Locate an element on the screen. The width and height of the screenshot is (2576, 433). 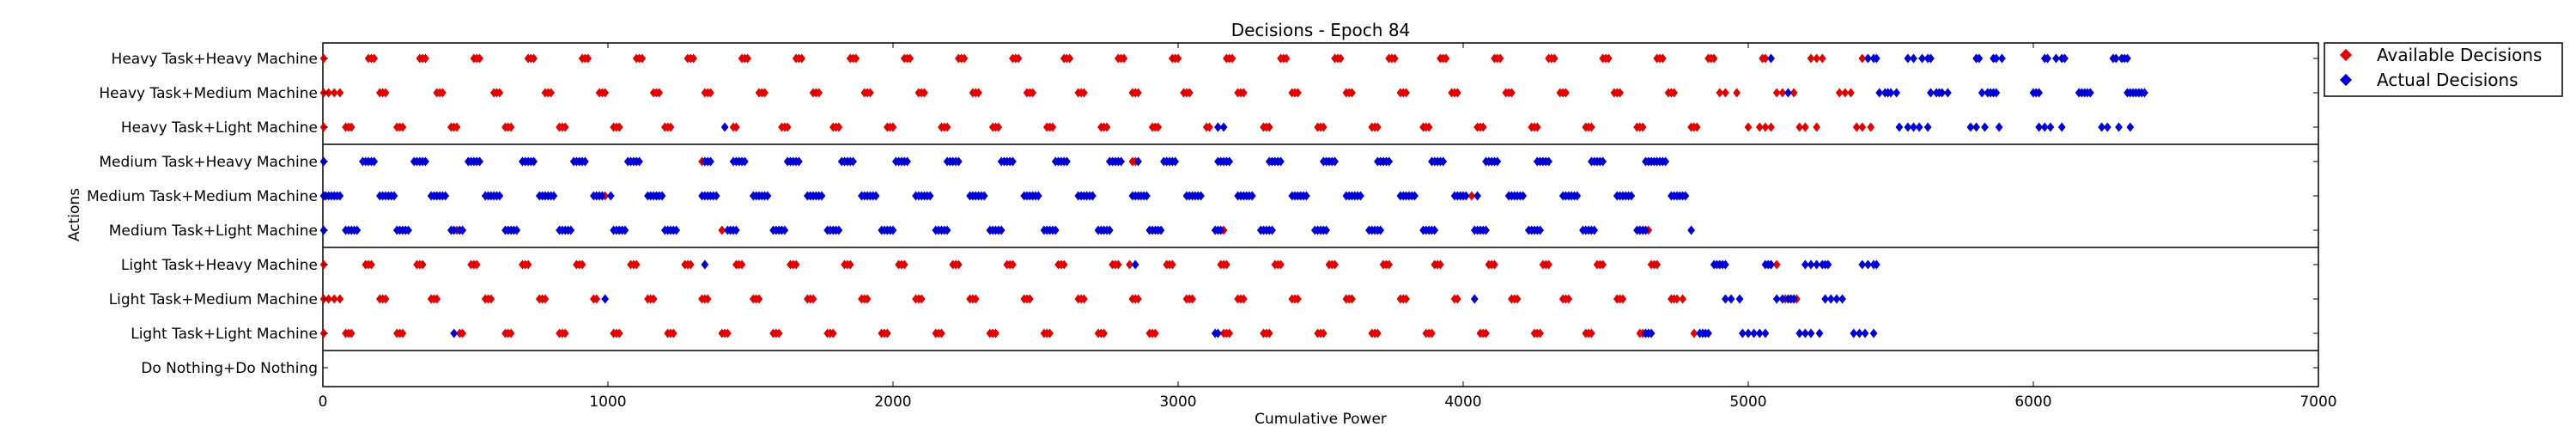
y-tick-label: Do Nothing+Do Nothing is located at coordinates (229, 368).